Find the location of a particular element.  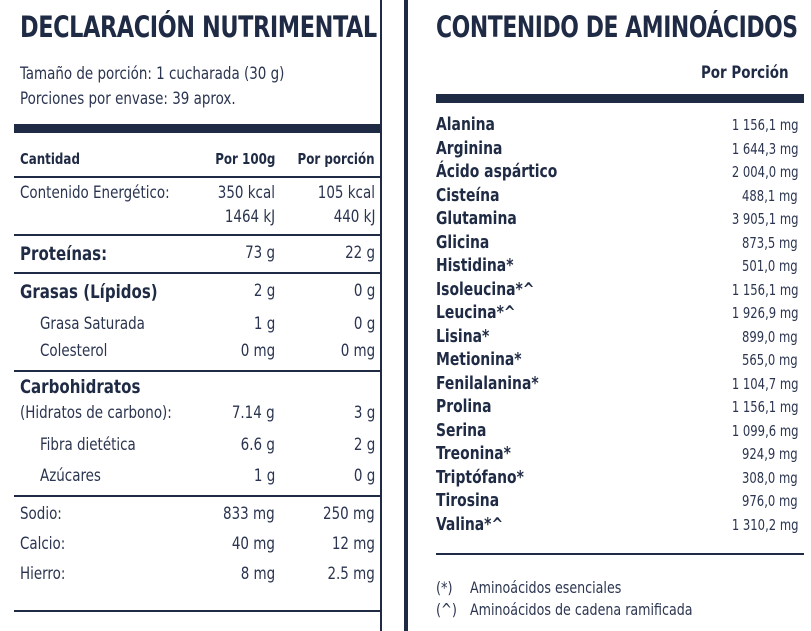

footnote-text: Aminoácidos de cadena ramificada is located at coordinates (581, 609).